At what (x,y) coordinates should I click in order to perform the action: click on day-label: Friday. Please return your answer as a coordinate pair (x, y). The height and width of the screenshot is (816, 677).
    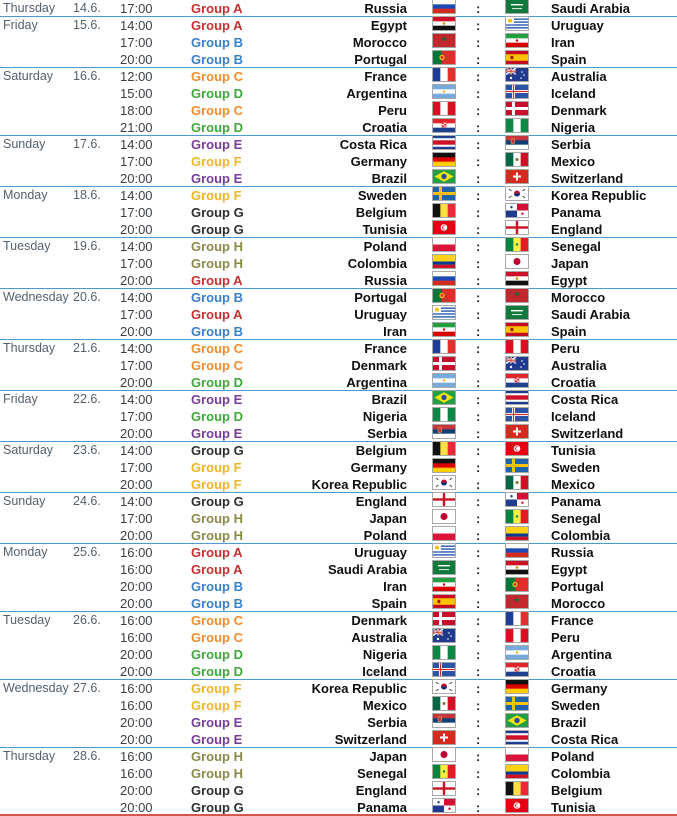
    Looking at the image, I should click on (20, 399).